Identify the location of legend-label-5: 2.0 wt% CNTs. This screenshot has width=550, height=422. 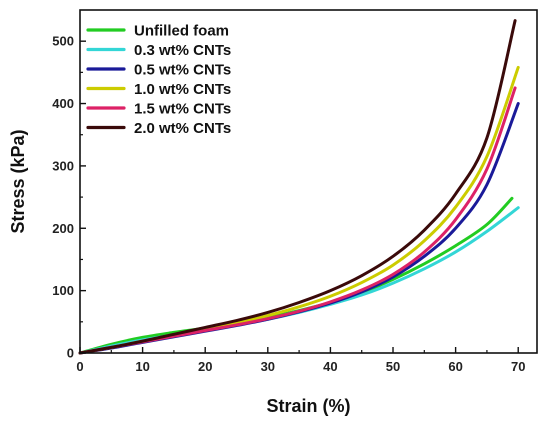
(182, 128).